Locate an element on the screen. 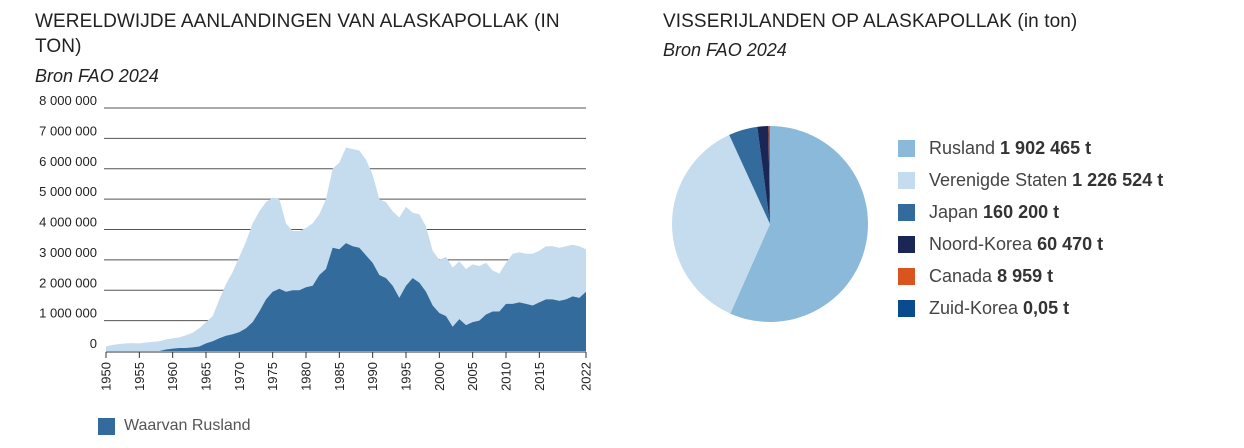 This screenshot has height=448, width=1244. y-tick-label: 4 000 000 is located at coordinates (68, 222).